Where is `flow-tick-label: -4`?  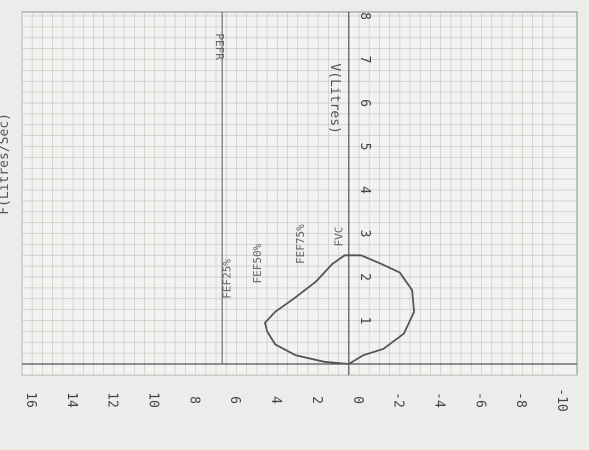
flow-tick-label: -4 is located at coordinates (438, 400).